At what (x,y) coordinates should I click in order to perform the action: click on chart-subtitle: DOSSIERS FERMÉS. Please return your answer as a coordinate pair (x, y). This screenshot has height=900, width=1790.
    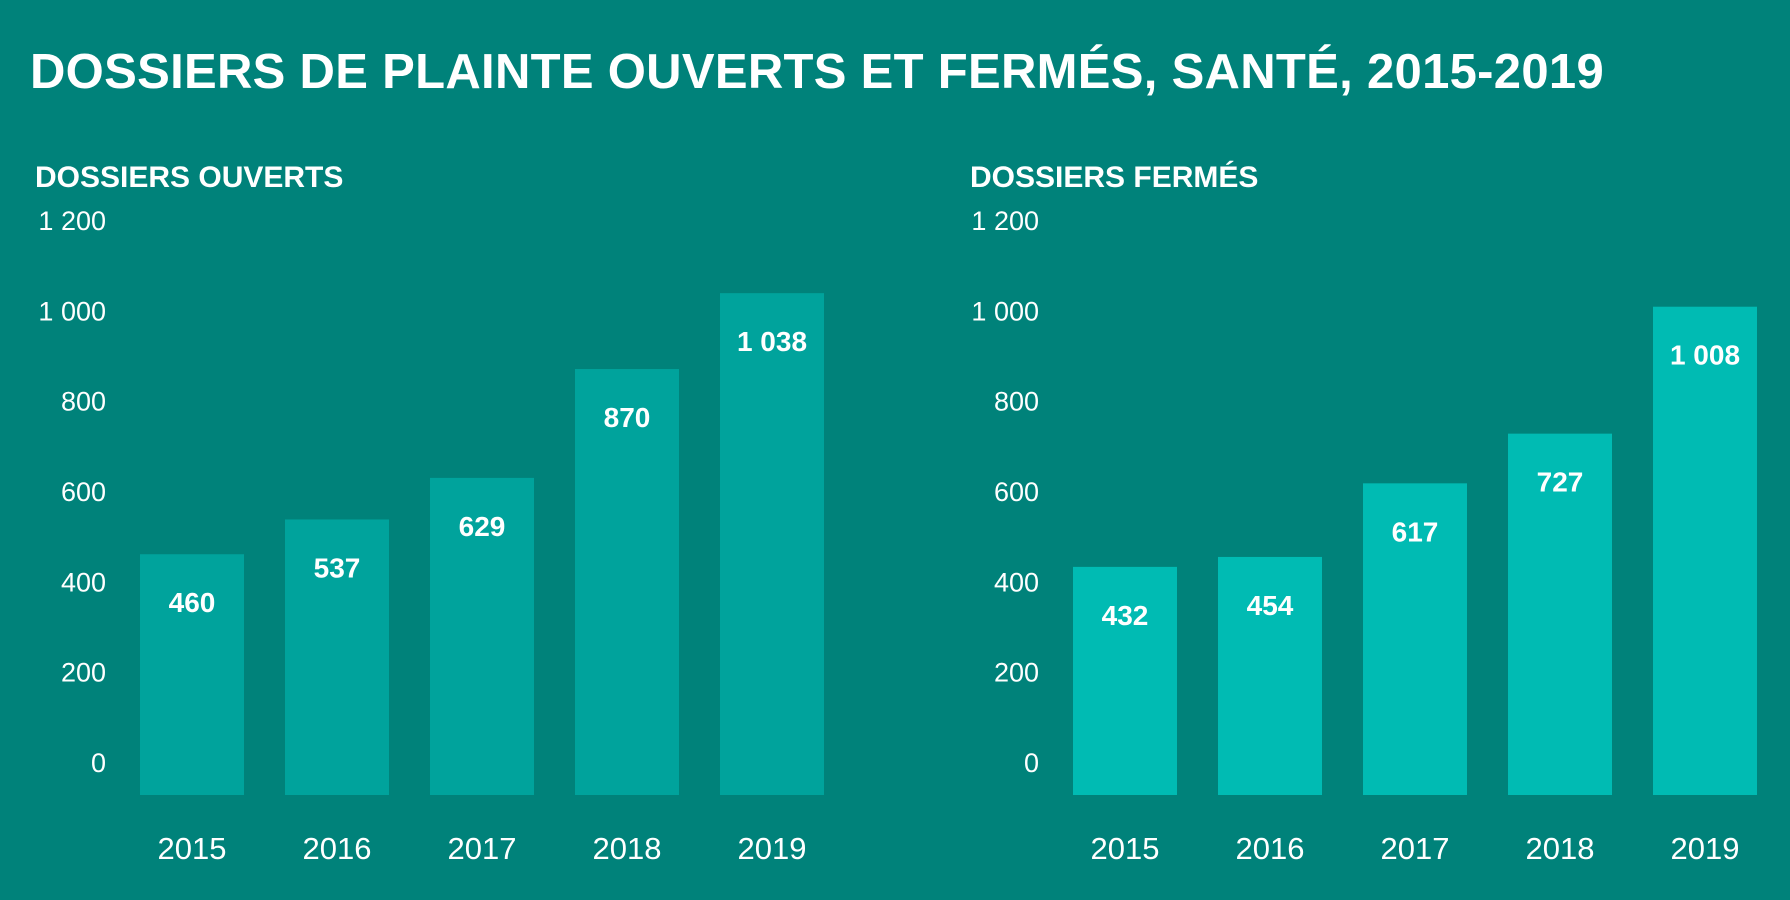
    Looking at the image, I should click on (1114, 177).